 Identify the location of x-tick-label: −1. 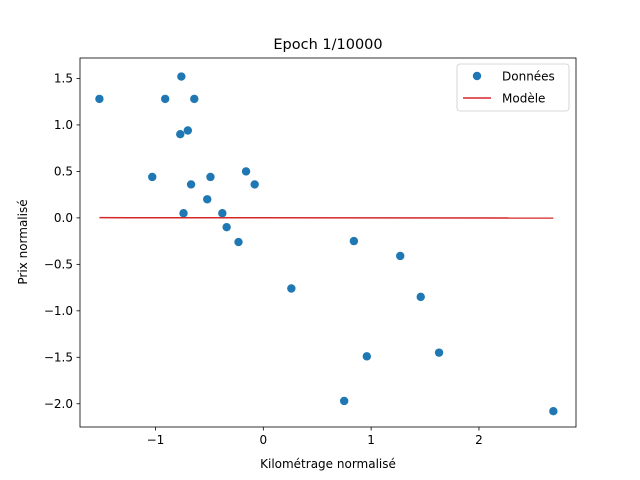
(156, 440).